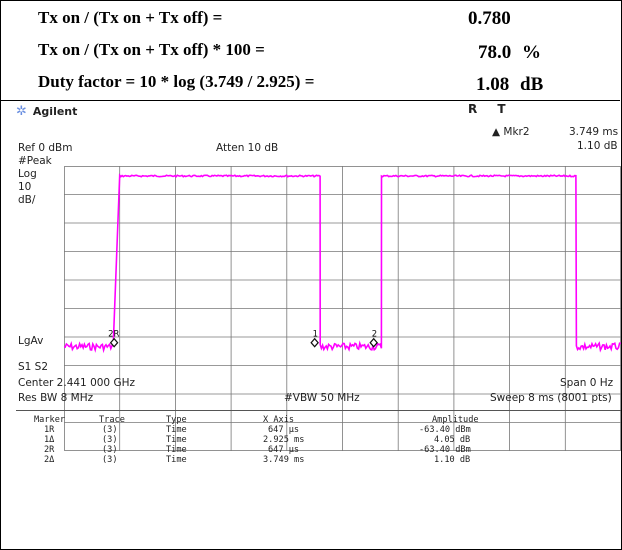  I want to click on row-4-trace: (3), so click(110, 460).